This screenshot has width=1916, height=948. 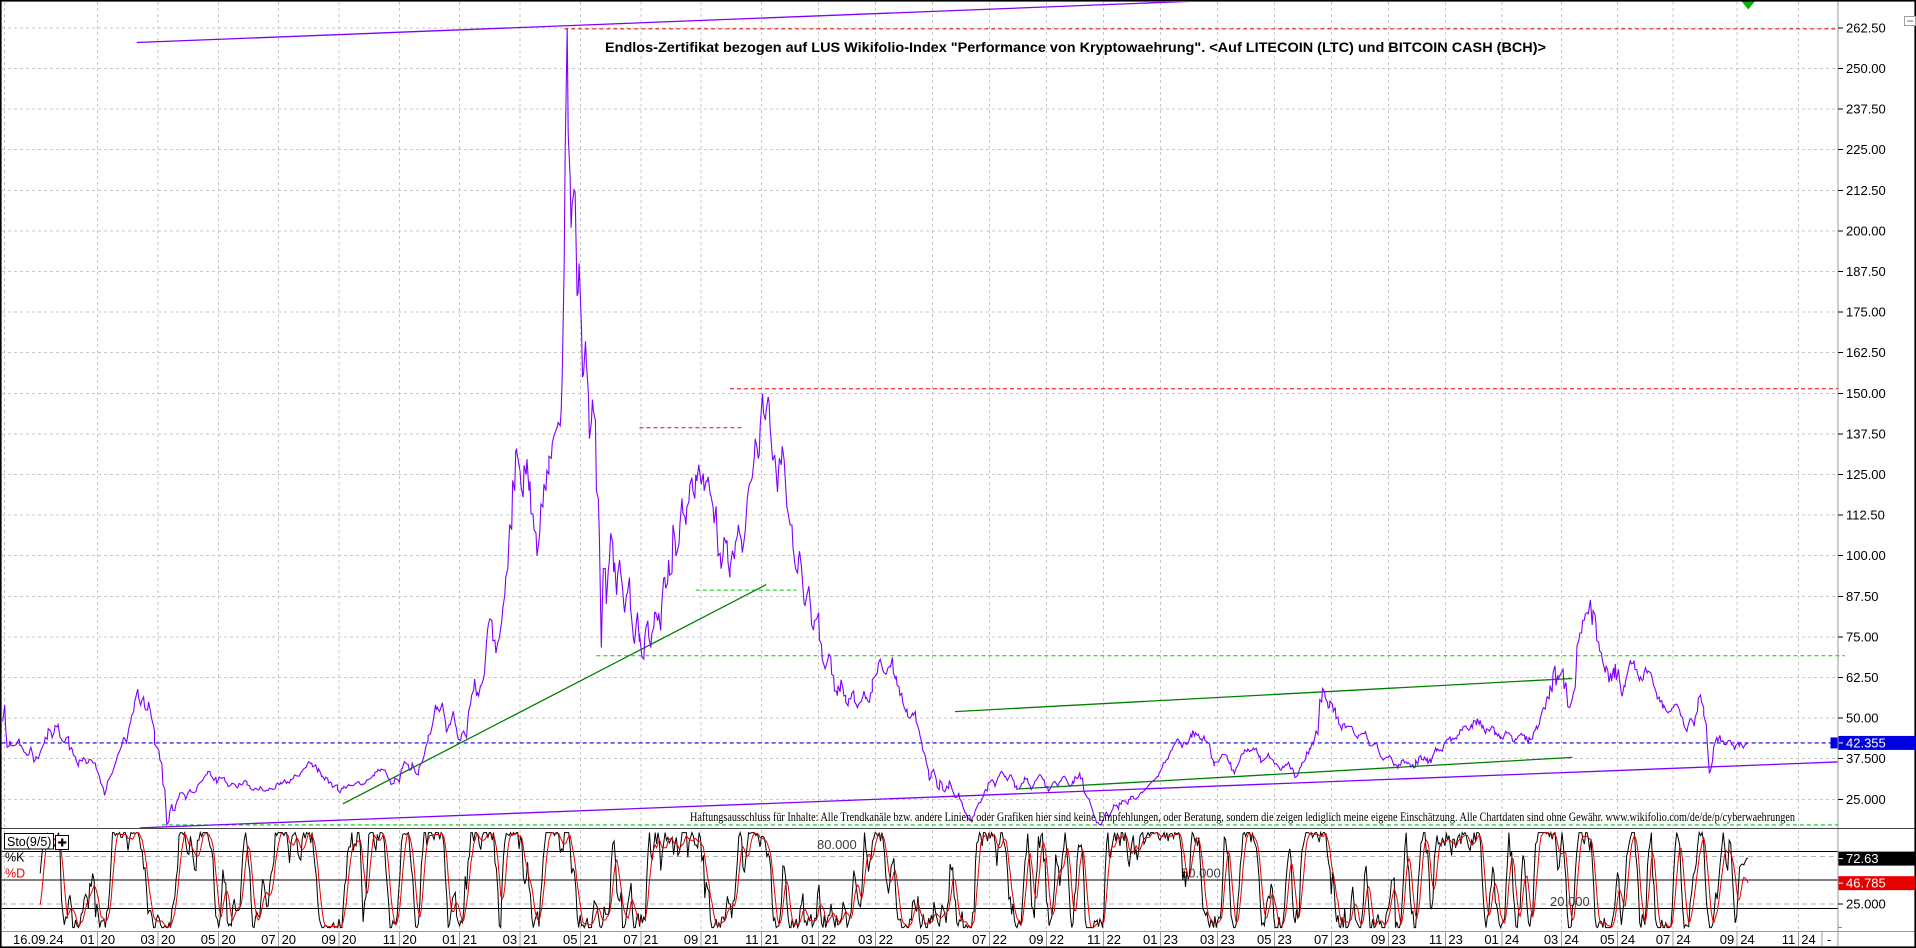 What do you see at coordinates (1862, 858) in the screenshot?
I see `sto-k-value-label: 72.63` at bounding box center [1862, 858].